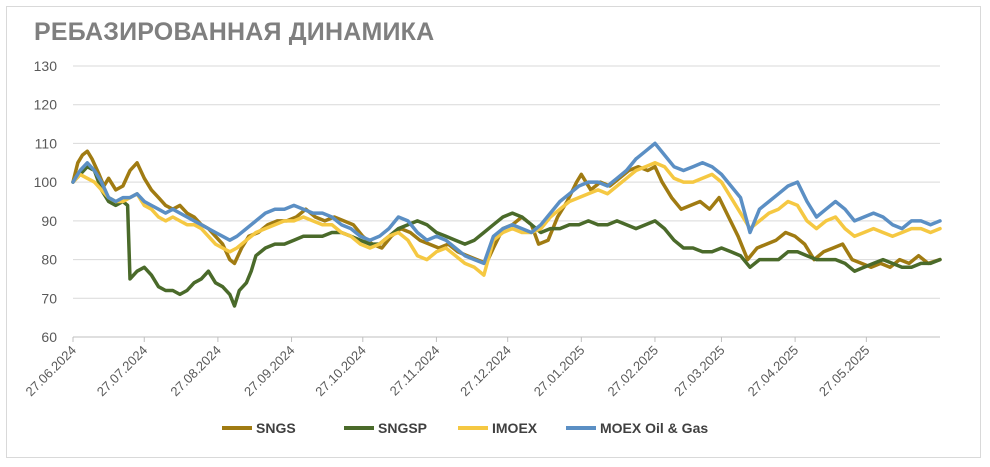 This screenshot has height=467, width=990. I want to click on y-tick-label: 90, so click(49, 221).